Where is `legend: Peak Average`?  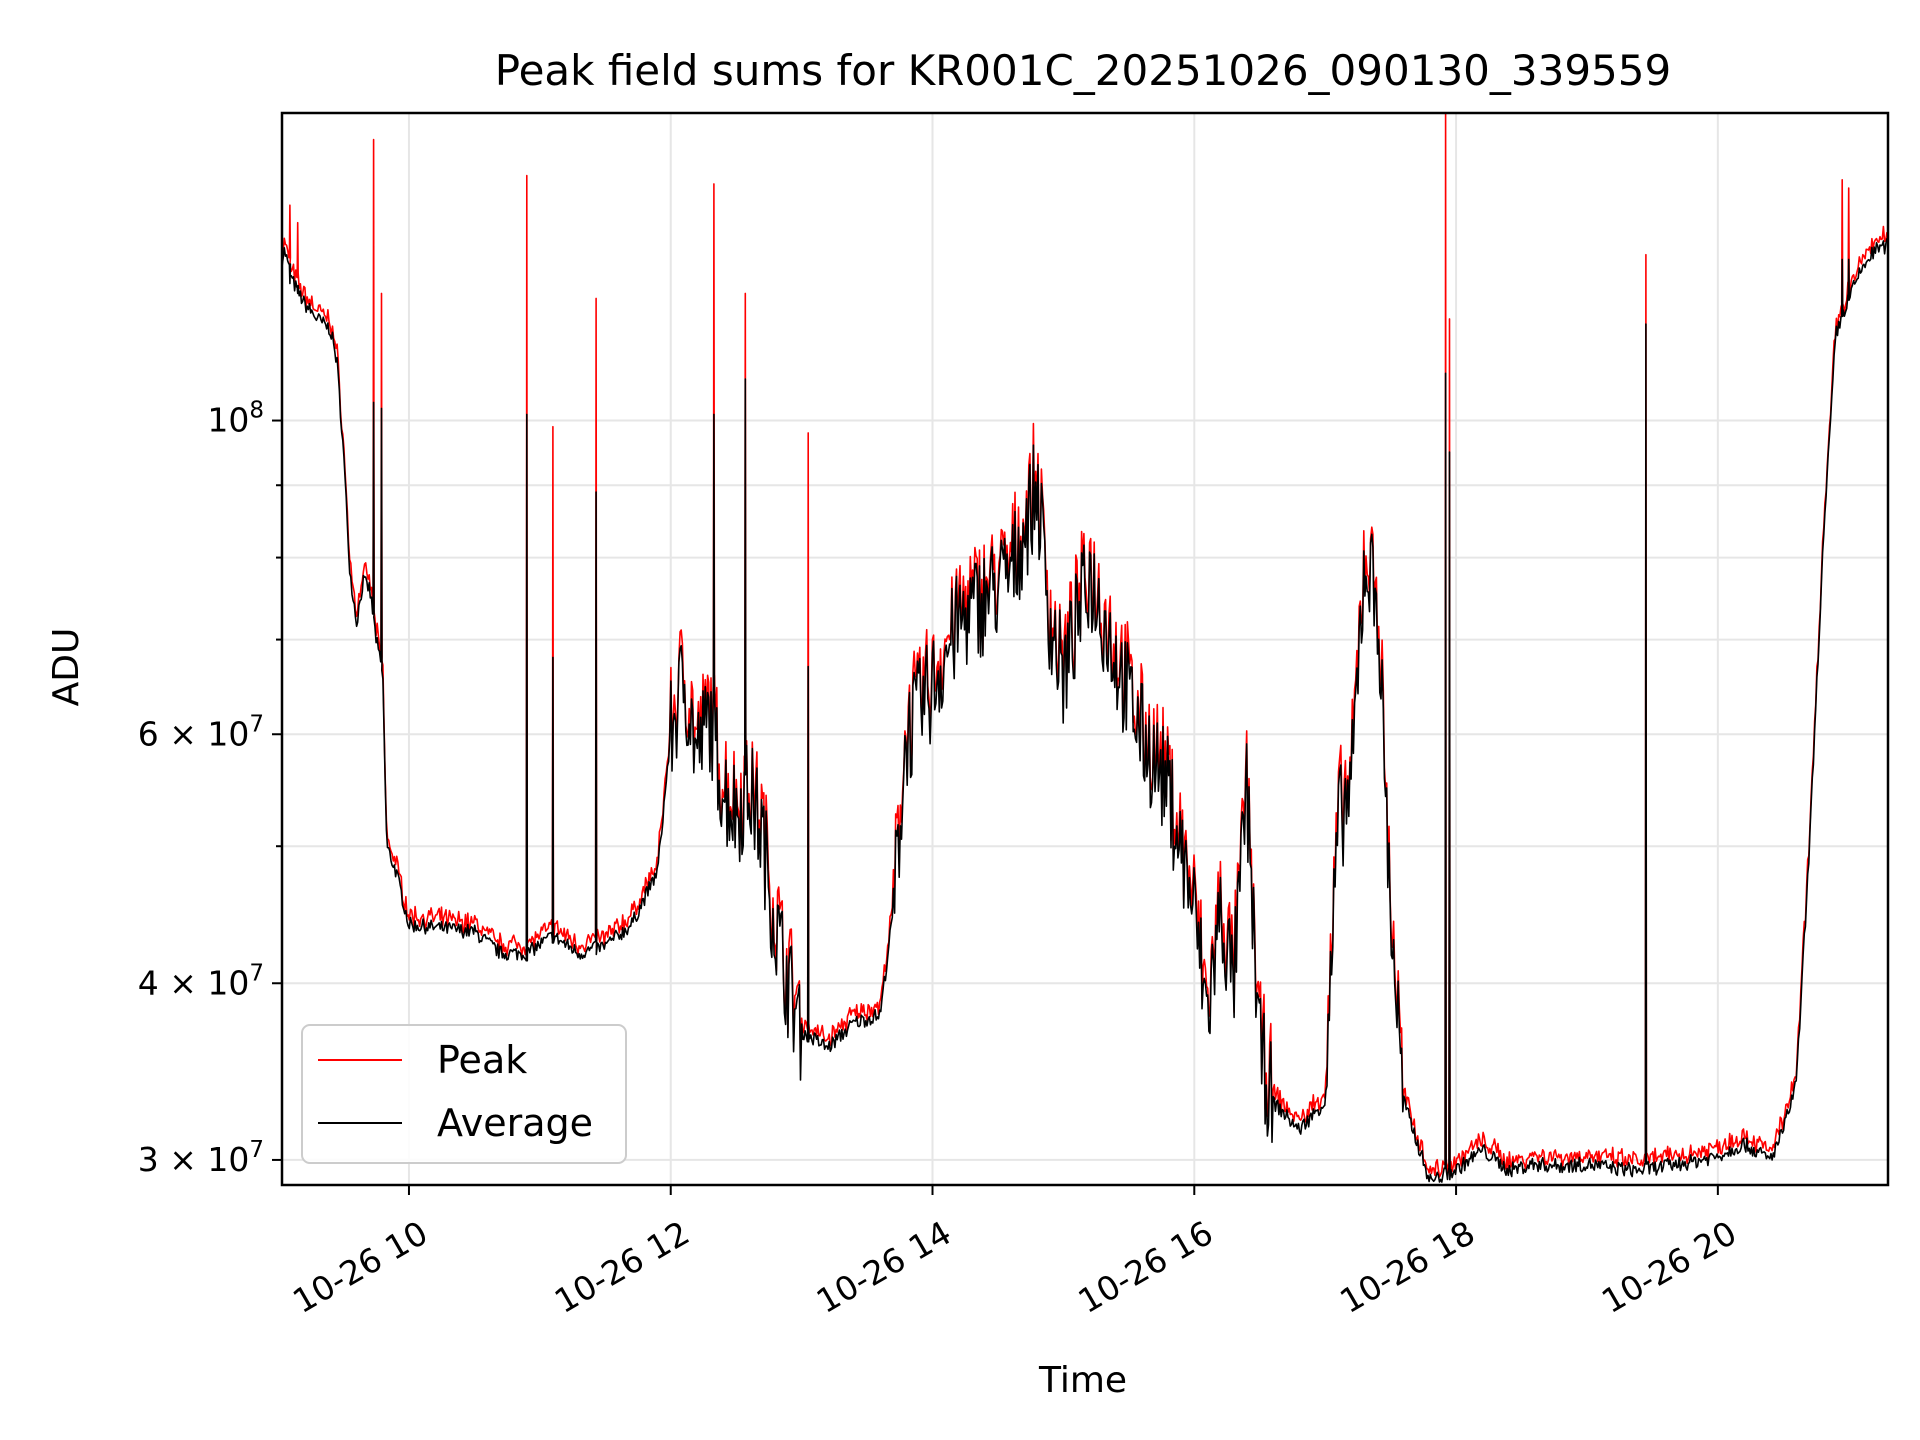 legend: Peak Average is located at coordinates (464, 1094).